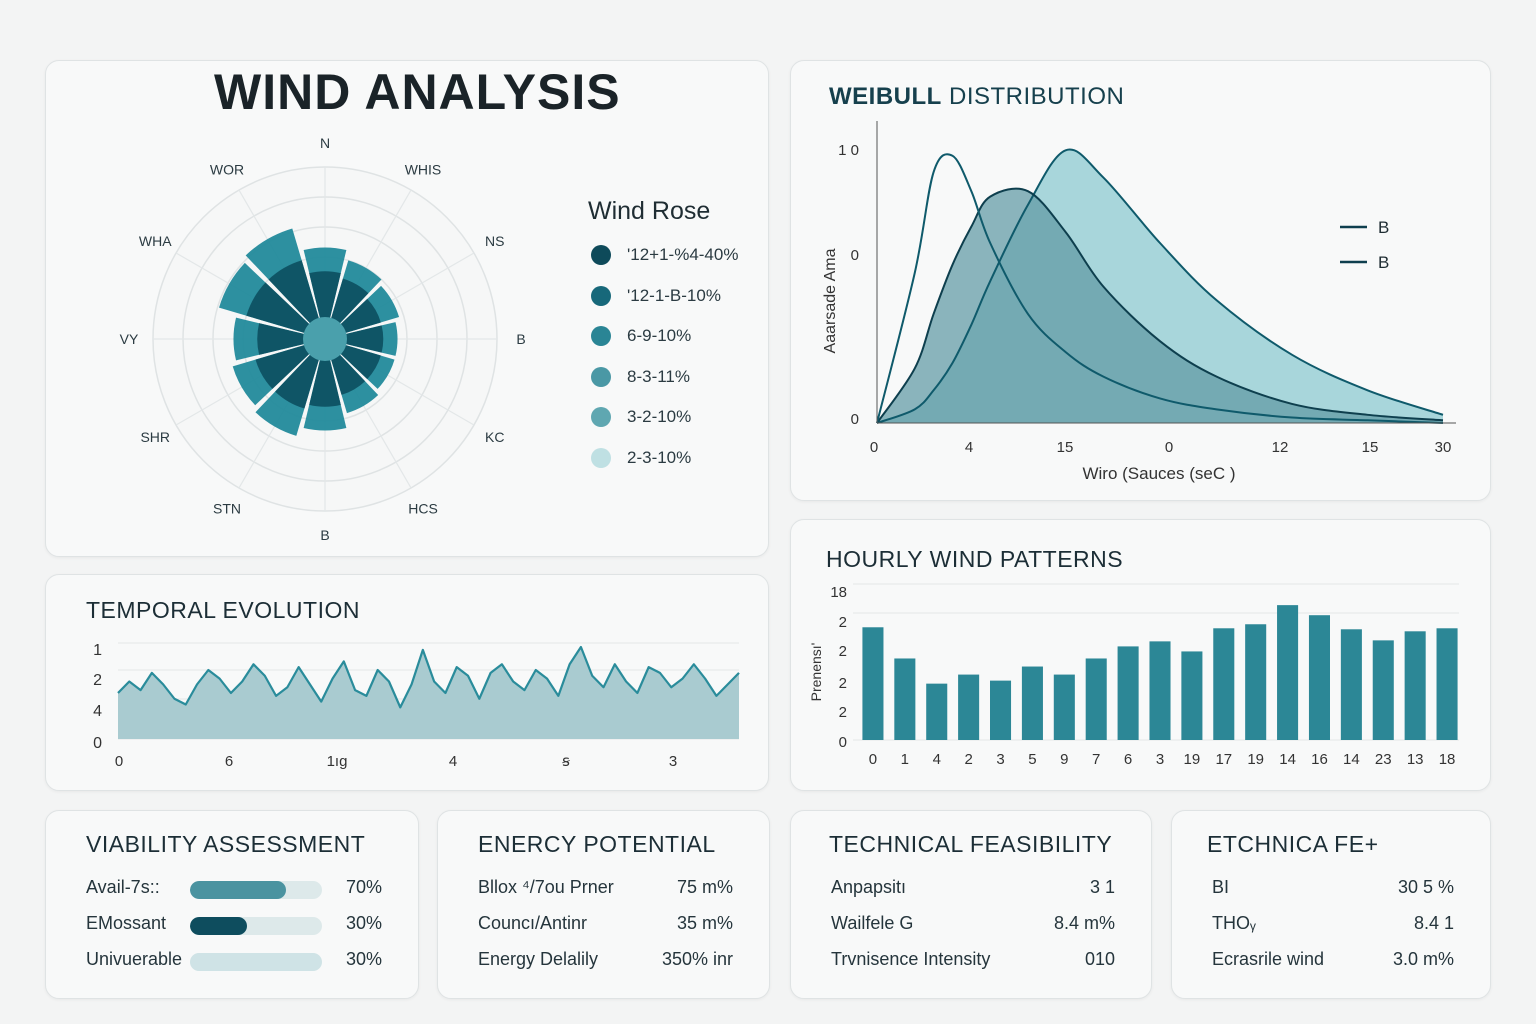 The image size is (1536, 1024). Describe the element at coordinates (872, 923) in the screenshot. I see `technical-row-label: Wailfele G` at that location.